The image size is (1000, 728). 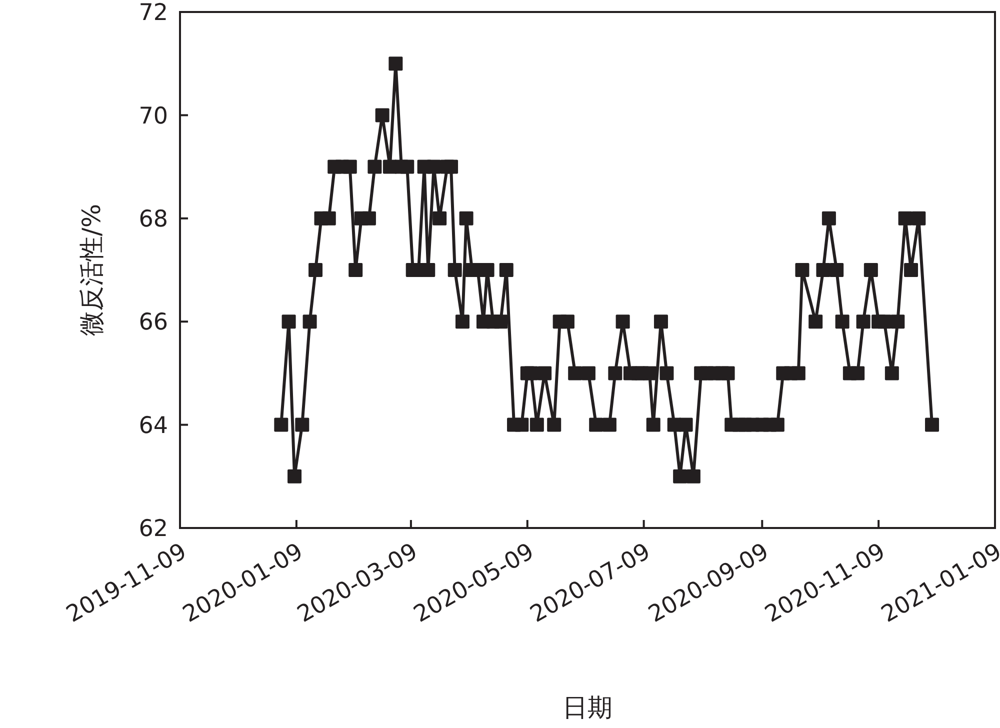 I want to click on x-axis-title: 日期, so click(x=587, y=707).